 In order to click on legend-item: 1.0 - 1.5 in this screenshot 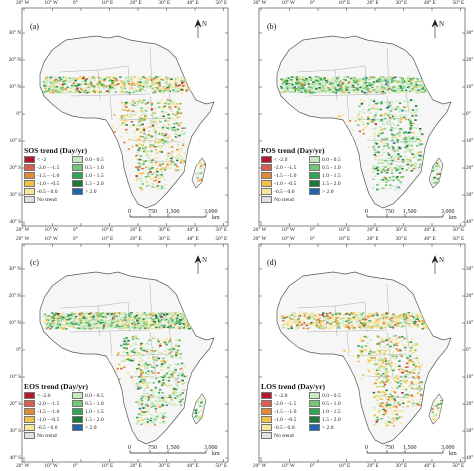, I will do `click(337, 411)`.